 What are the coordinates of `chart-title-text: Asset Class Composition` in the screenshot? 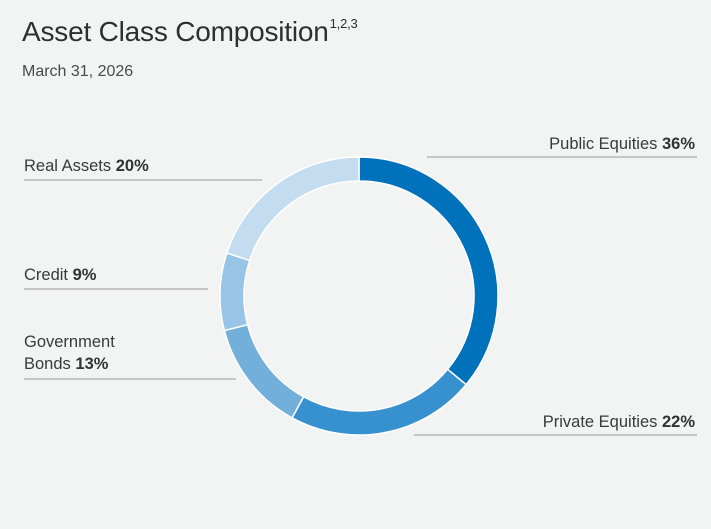 It's located at (175, 31).